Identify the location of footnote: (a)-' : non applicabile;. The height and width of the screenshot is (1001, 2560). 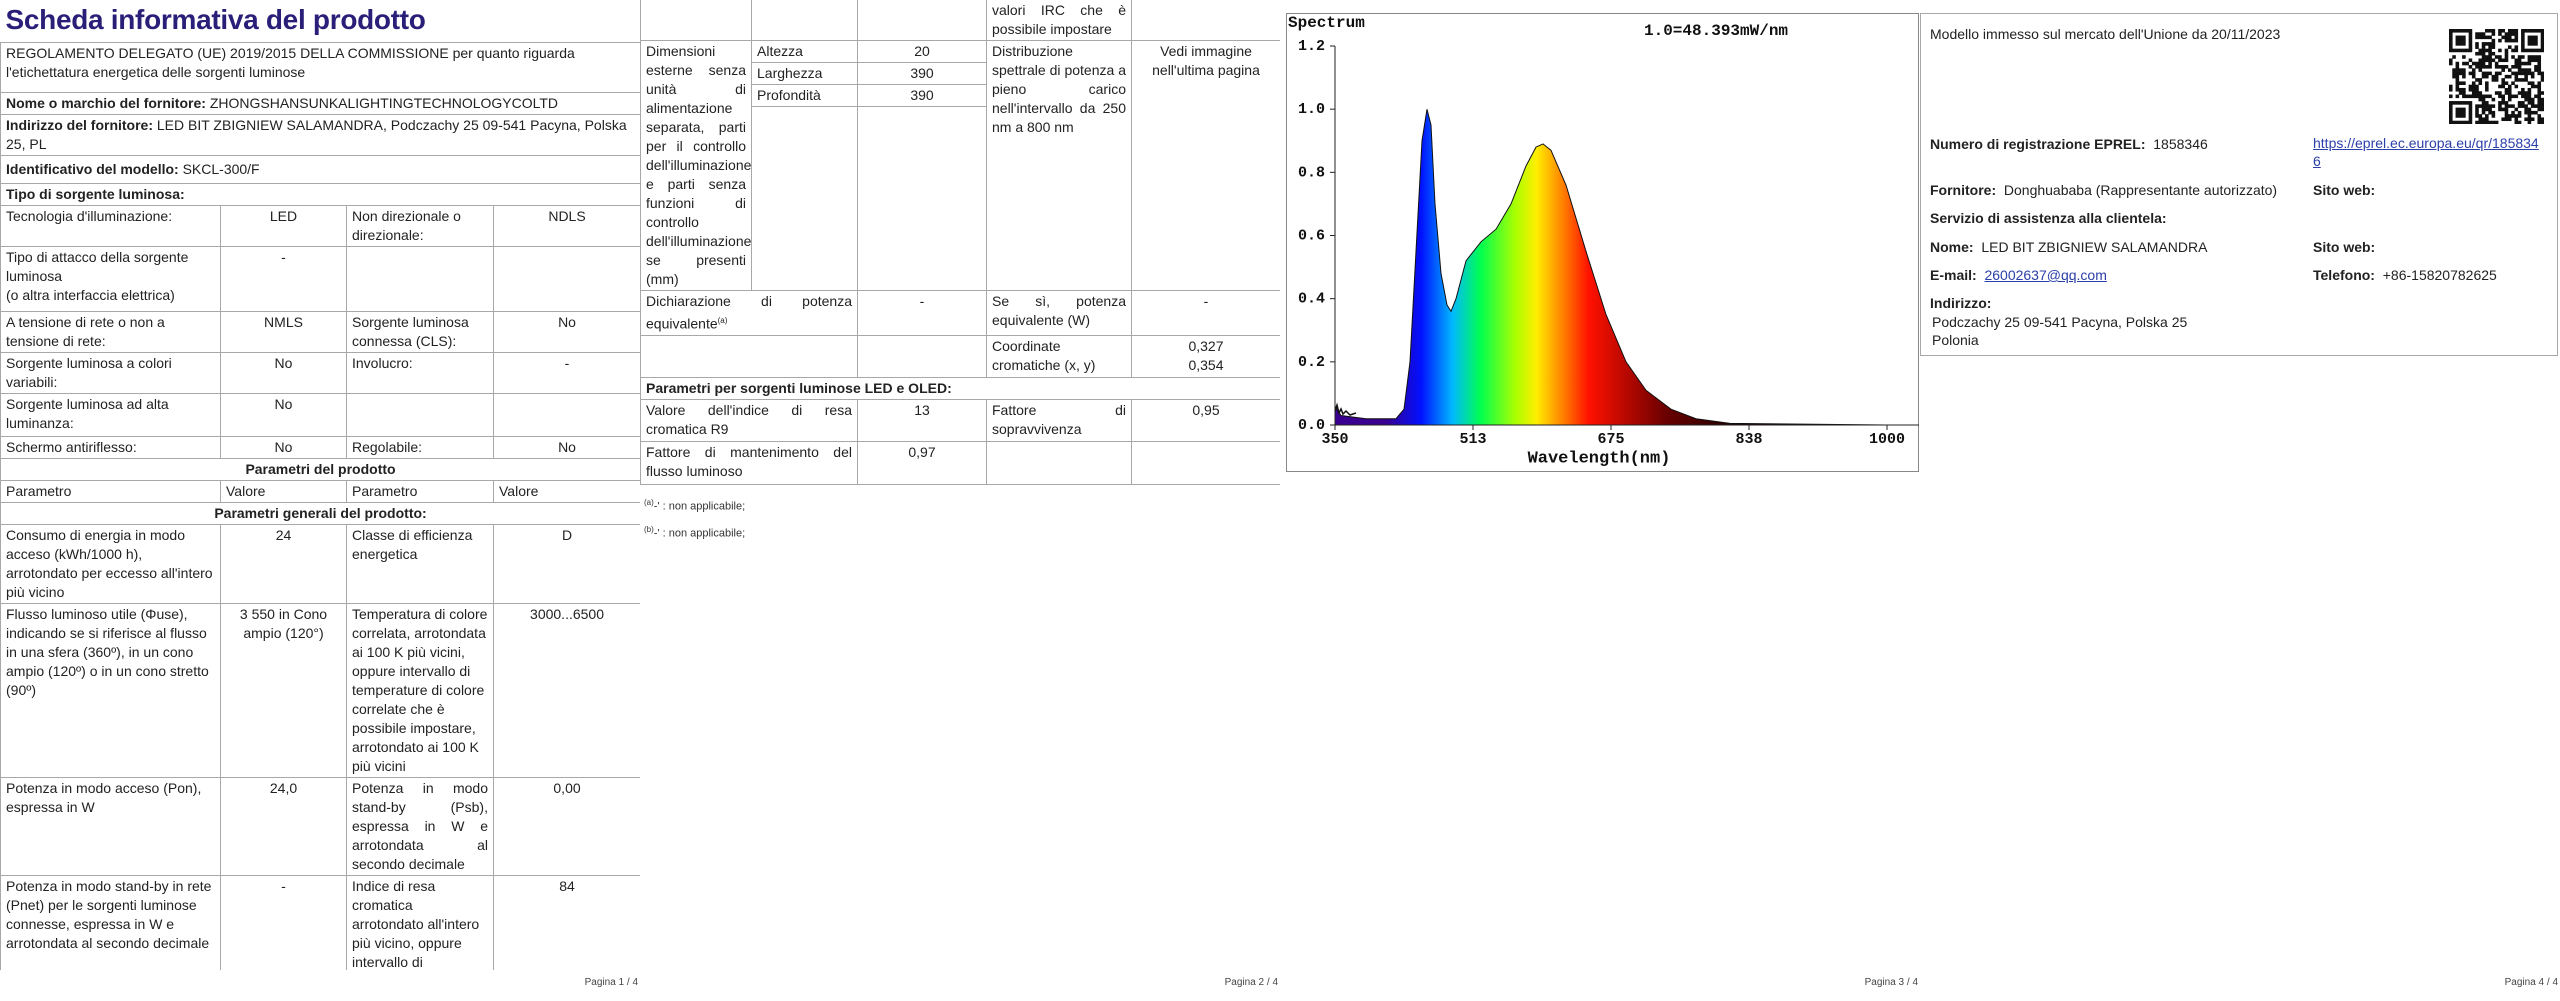
(962, 505).